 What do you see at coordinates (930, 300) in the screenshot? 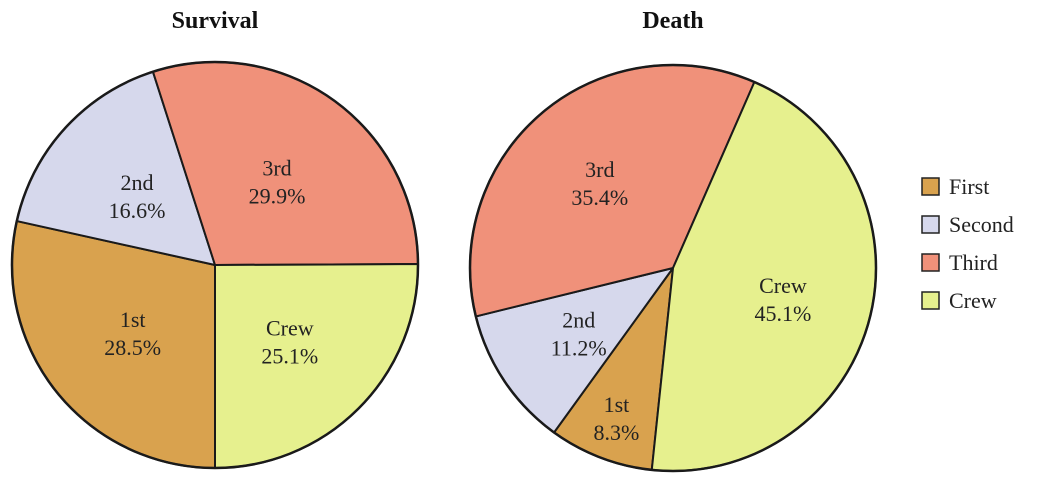
I see `legend-swatch-crew` at bounding box center [930, 300].